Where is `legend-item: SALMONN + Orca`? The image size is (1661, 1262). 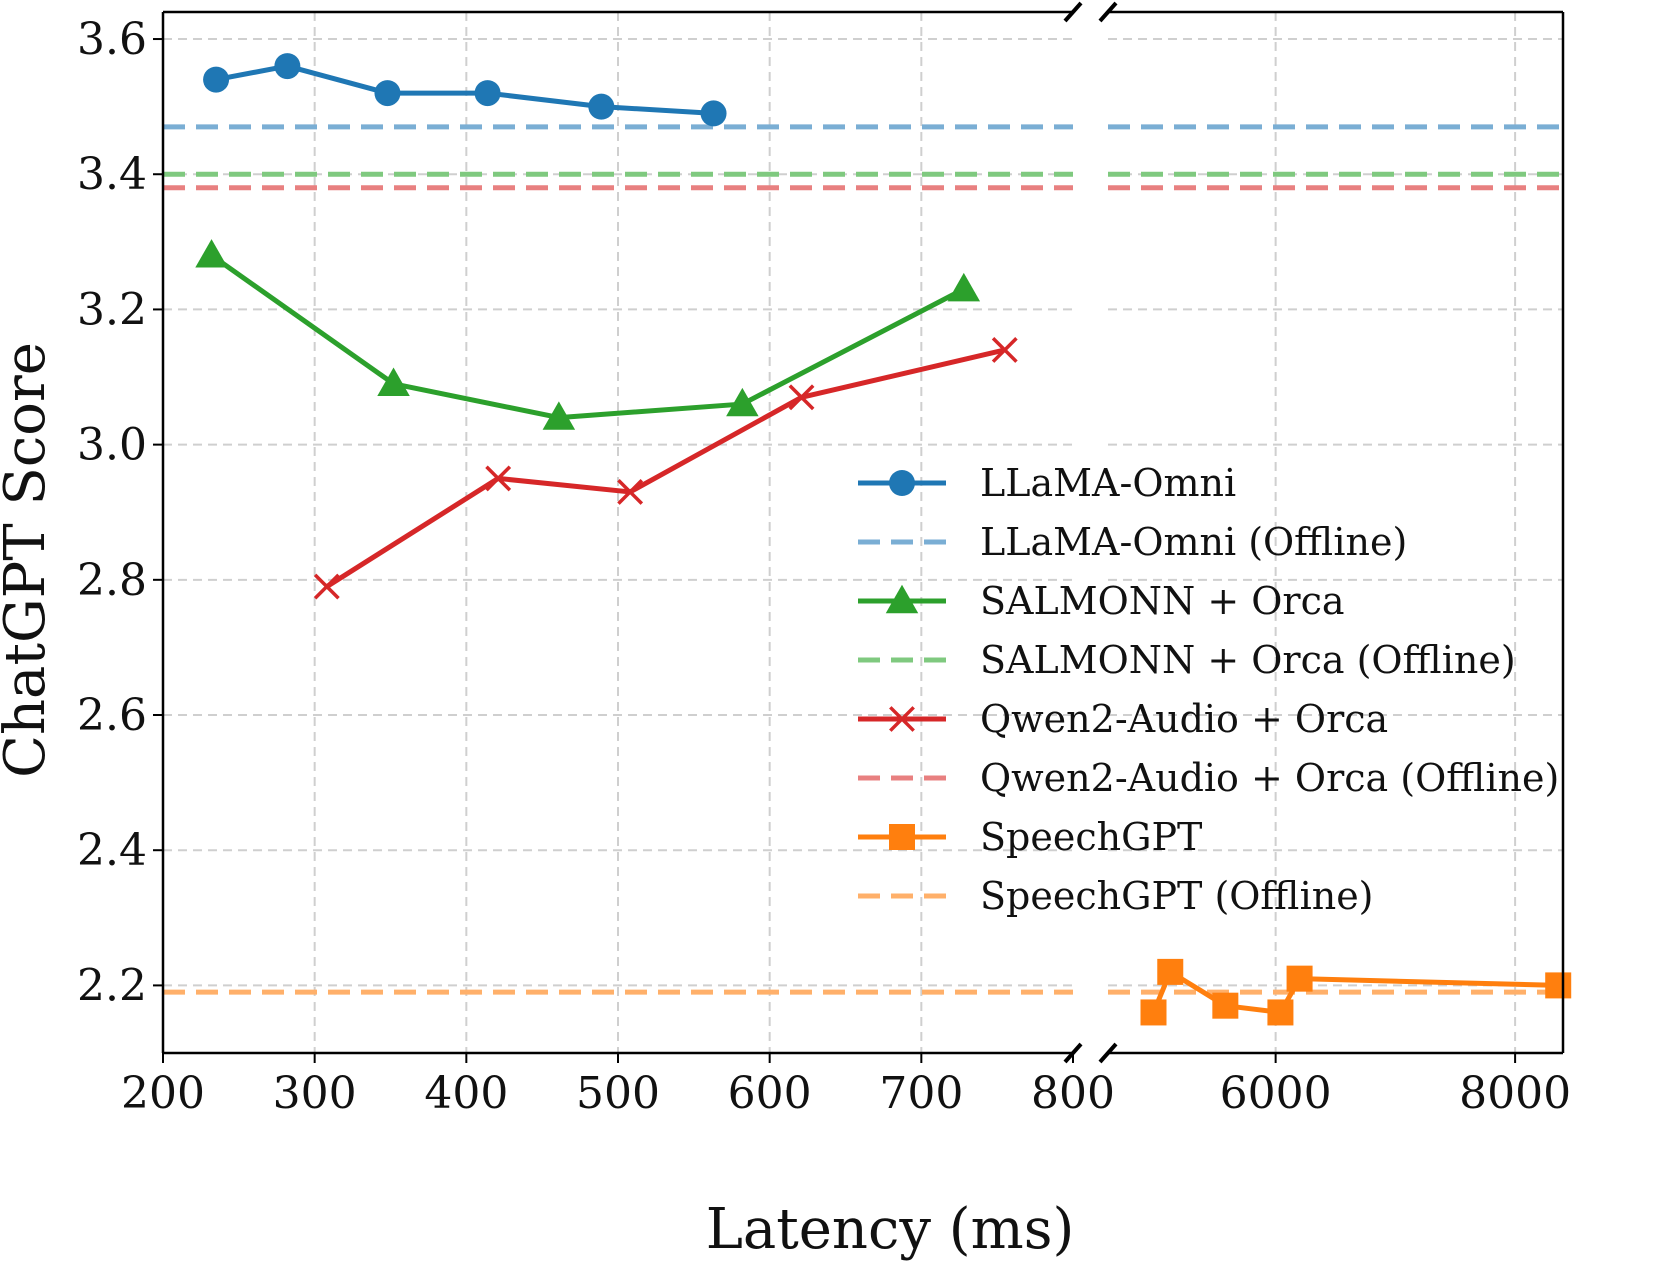 legend-item: SALMONN + Orca is located at coordinates (1101, 601).